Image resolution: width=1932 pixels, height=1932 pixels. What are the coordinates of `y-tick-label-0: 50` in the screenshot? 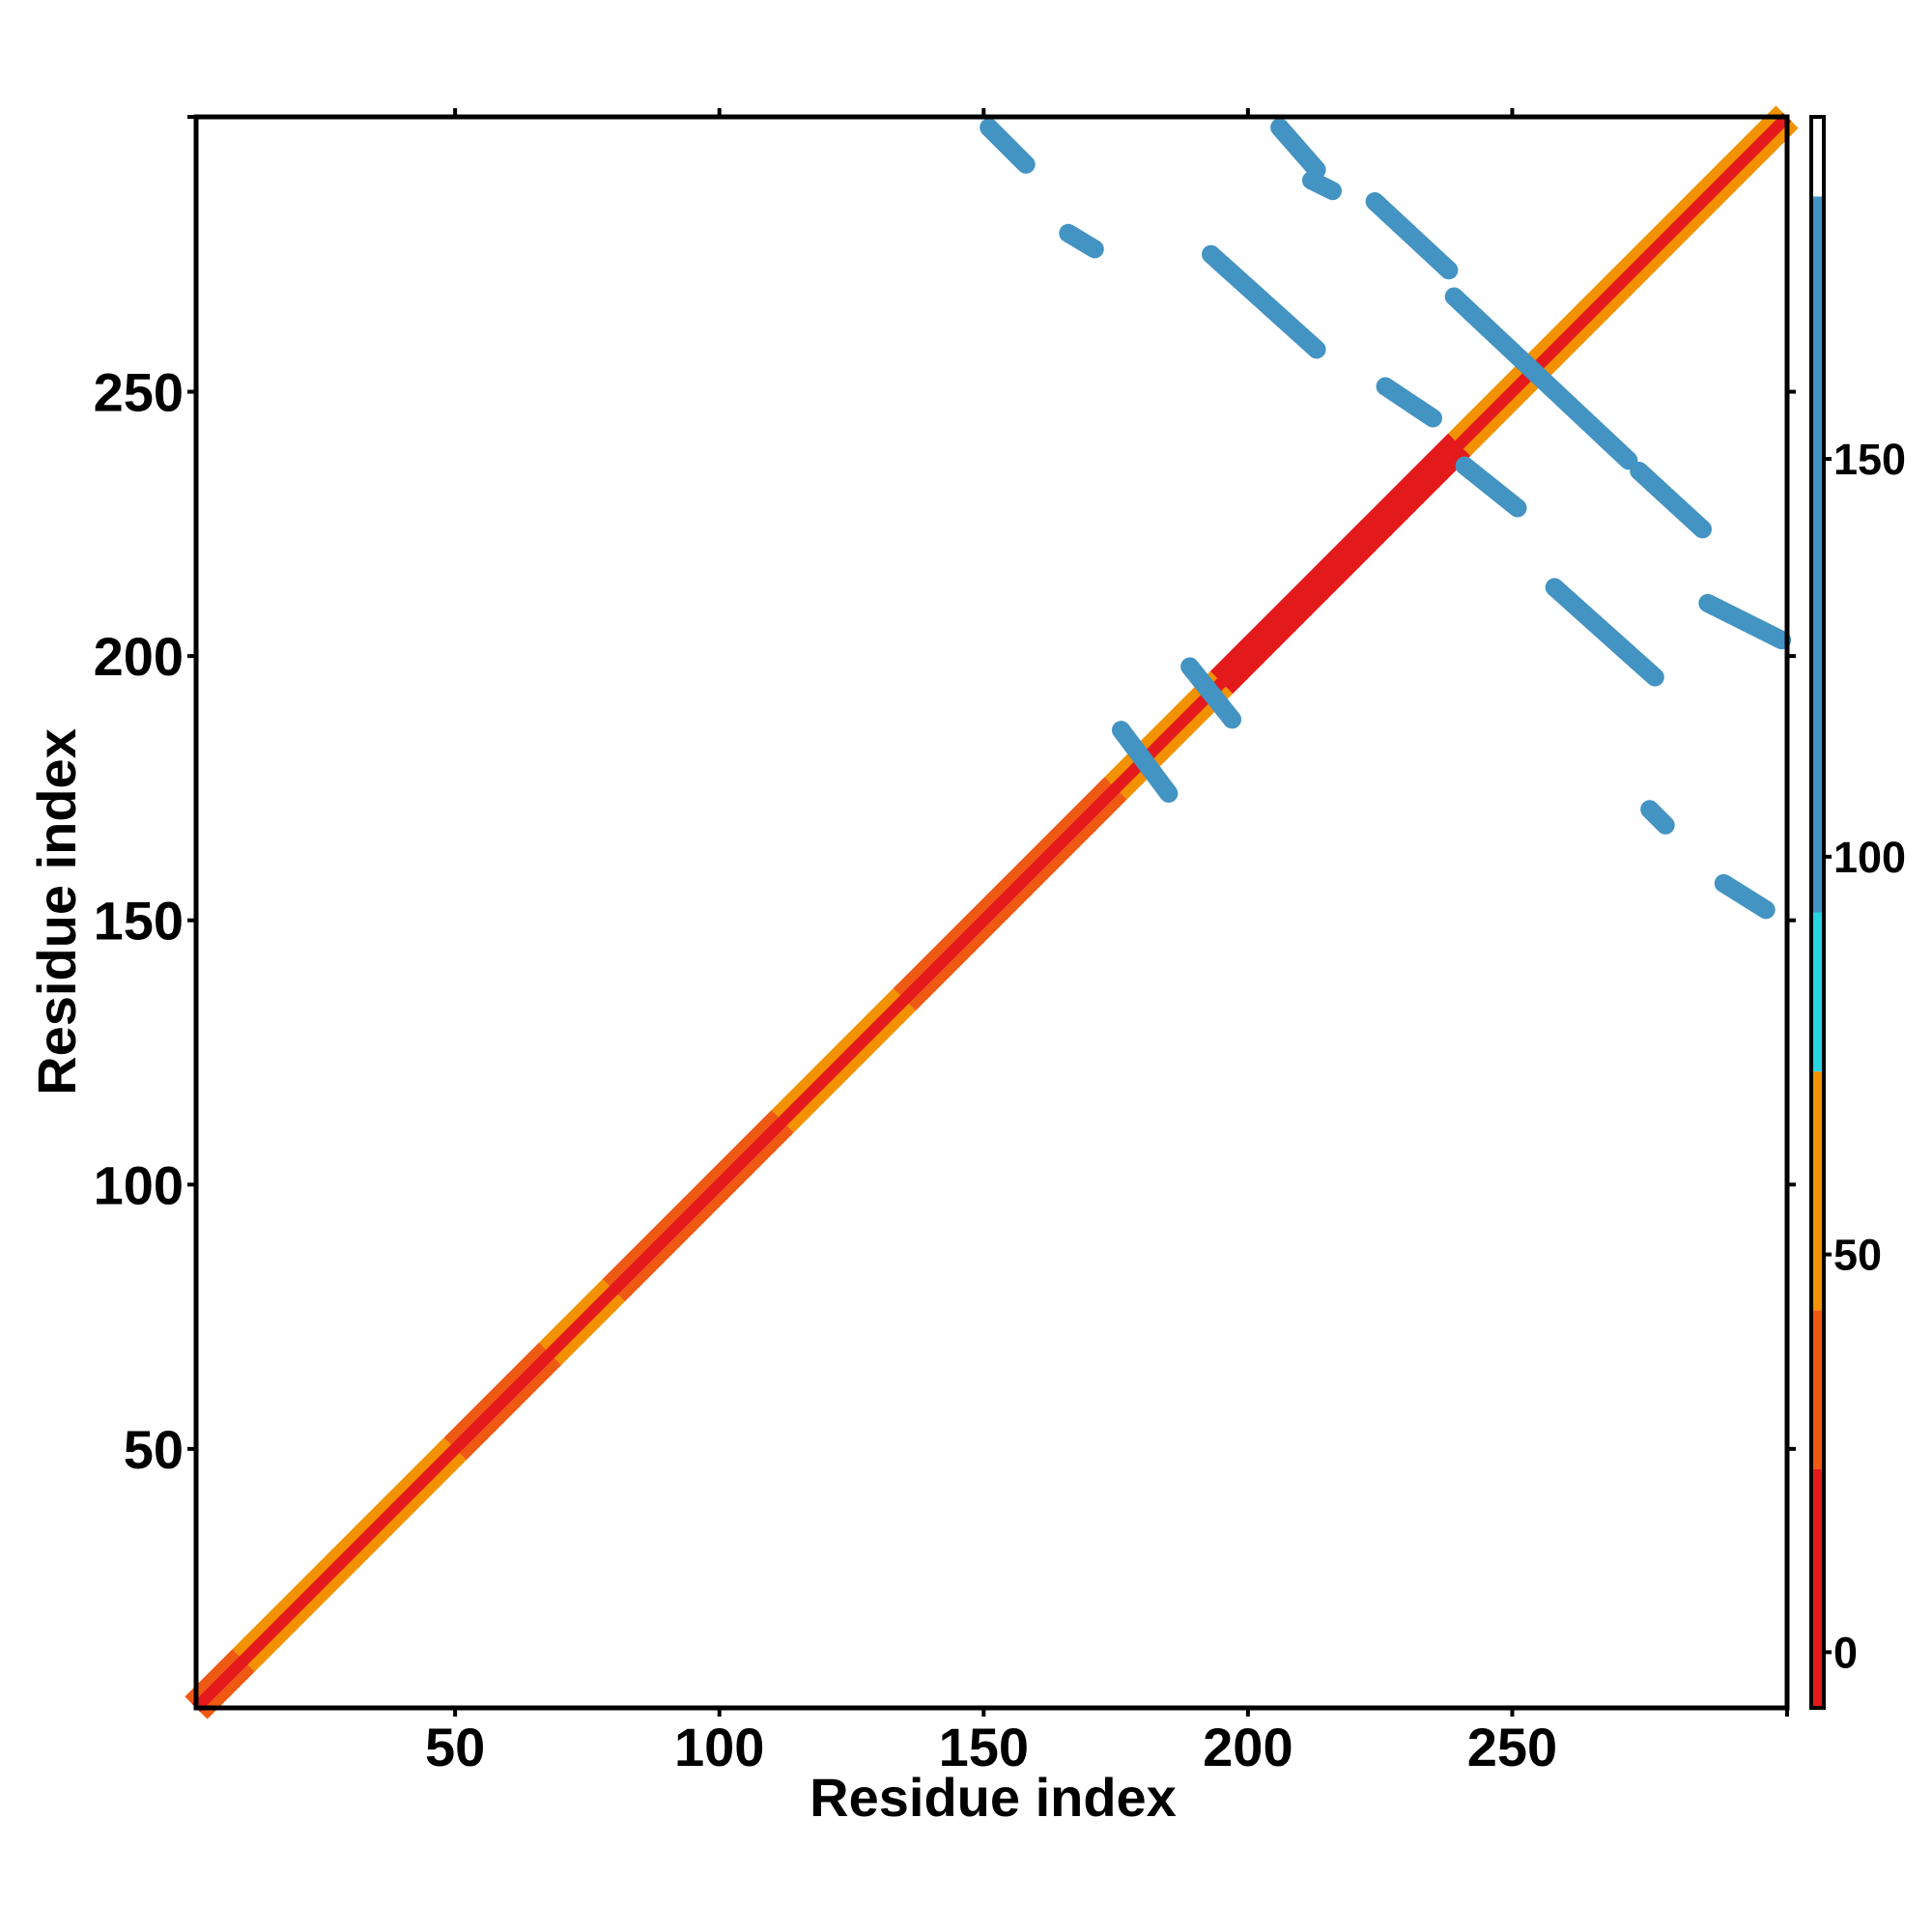 It's located at (154, 1449).